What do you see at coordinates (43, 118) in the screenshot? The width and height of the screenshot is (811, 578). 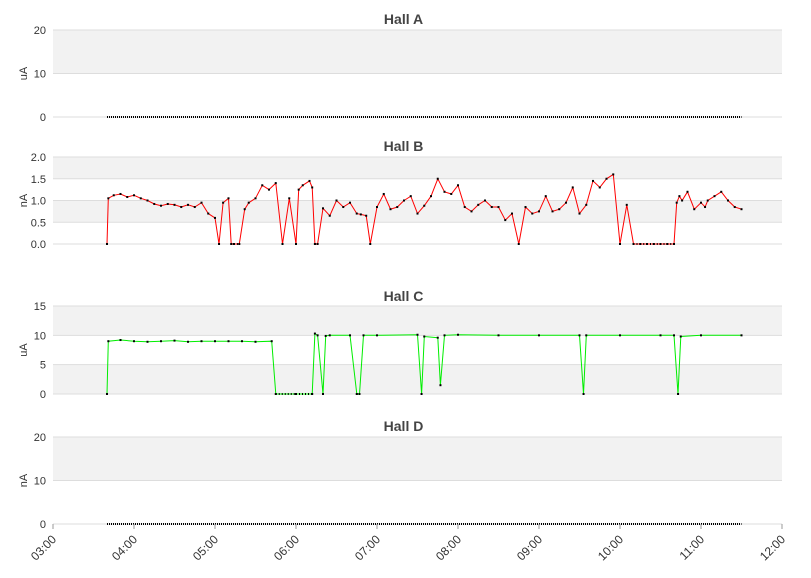 I see `y-tick-label: 0` at bounding box center [43, 118].